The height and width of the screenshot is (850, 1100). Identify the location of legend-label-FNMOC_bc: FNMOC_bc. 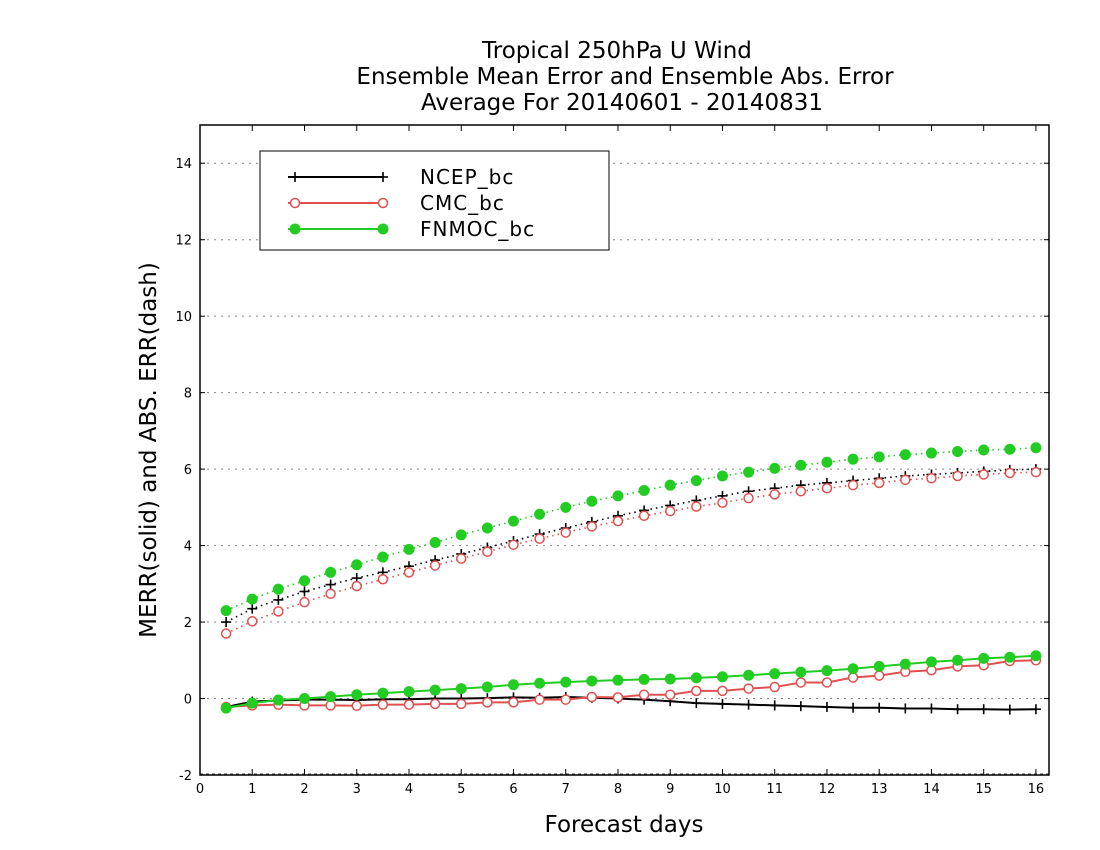
(477, 229).